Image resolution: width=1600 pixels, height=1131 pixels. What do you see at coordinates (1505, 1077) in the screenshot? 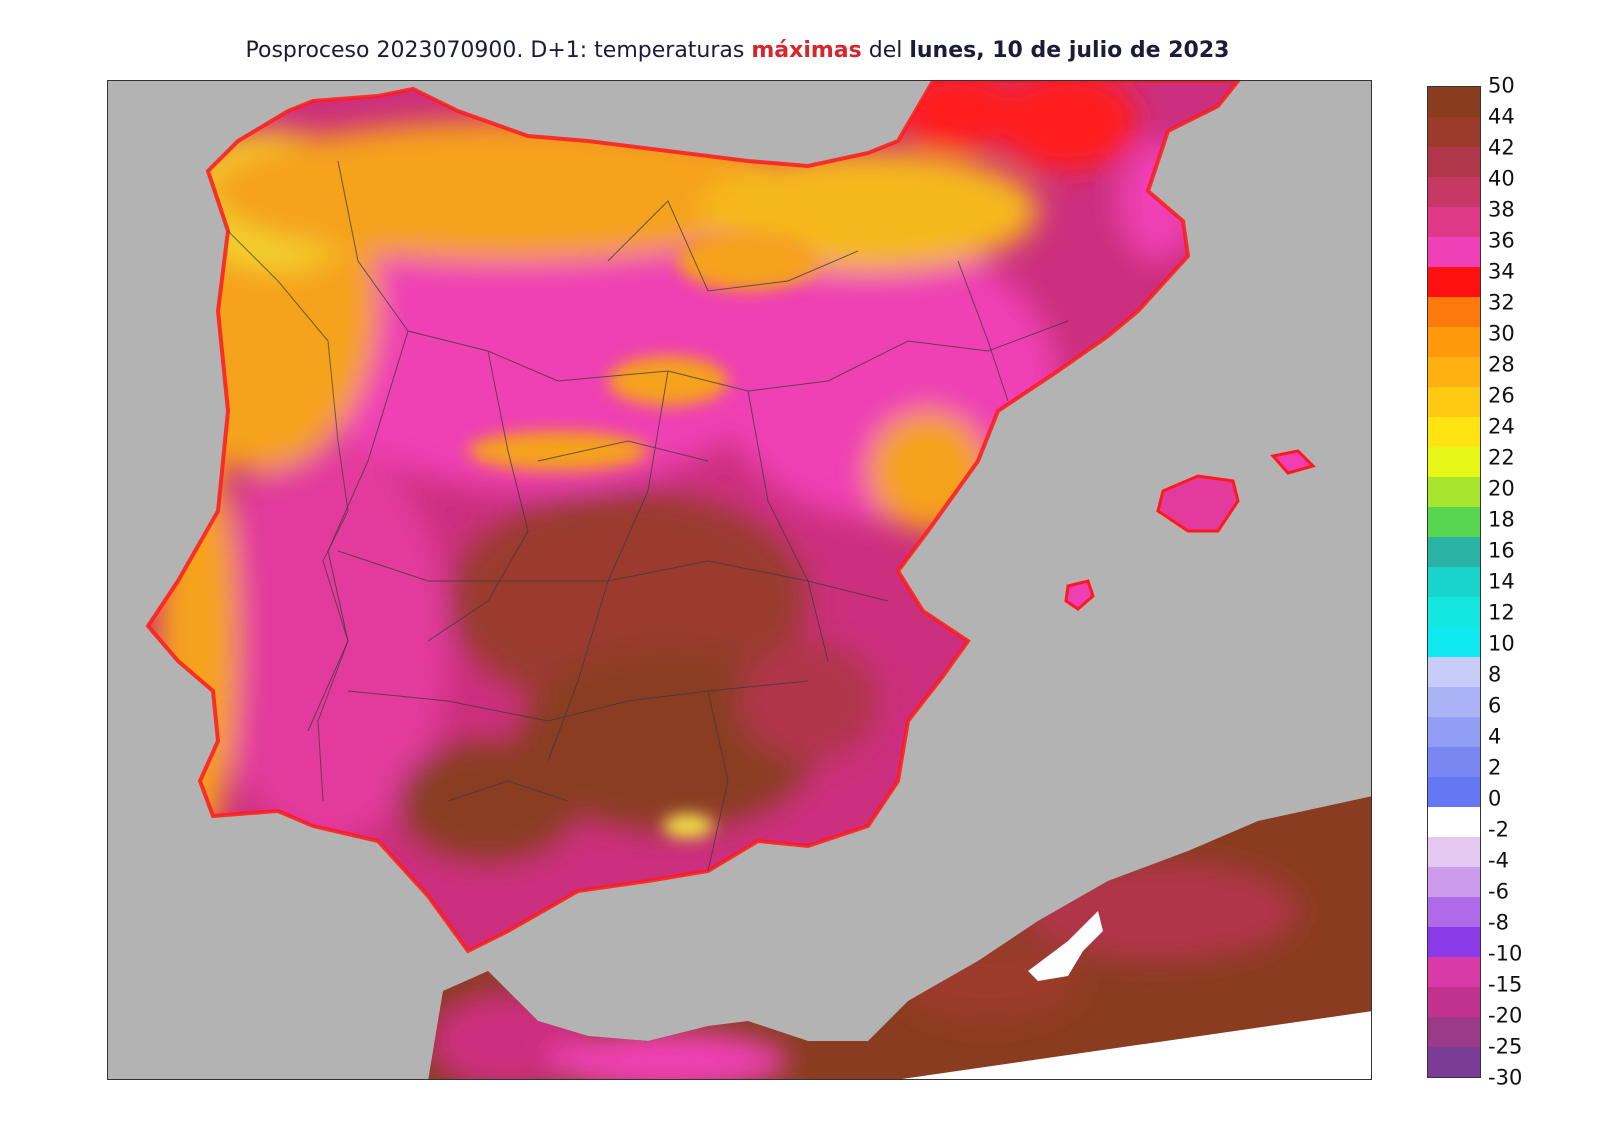
I see `legend-tick-label: -30` at bounding box center [1505, 1077].